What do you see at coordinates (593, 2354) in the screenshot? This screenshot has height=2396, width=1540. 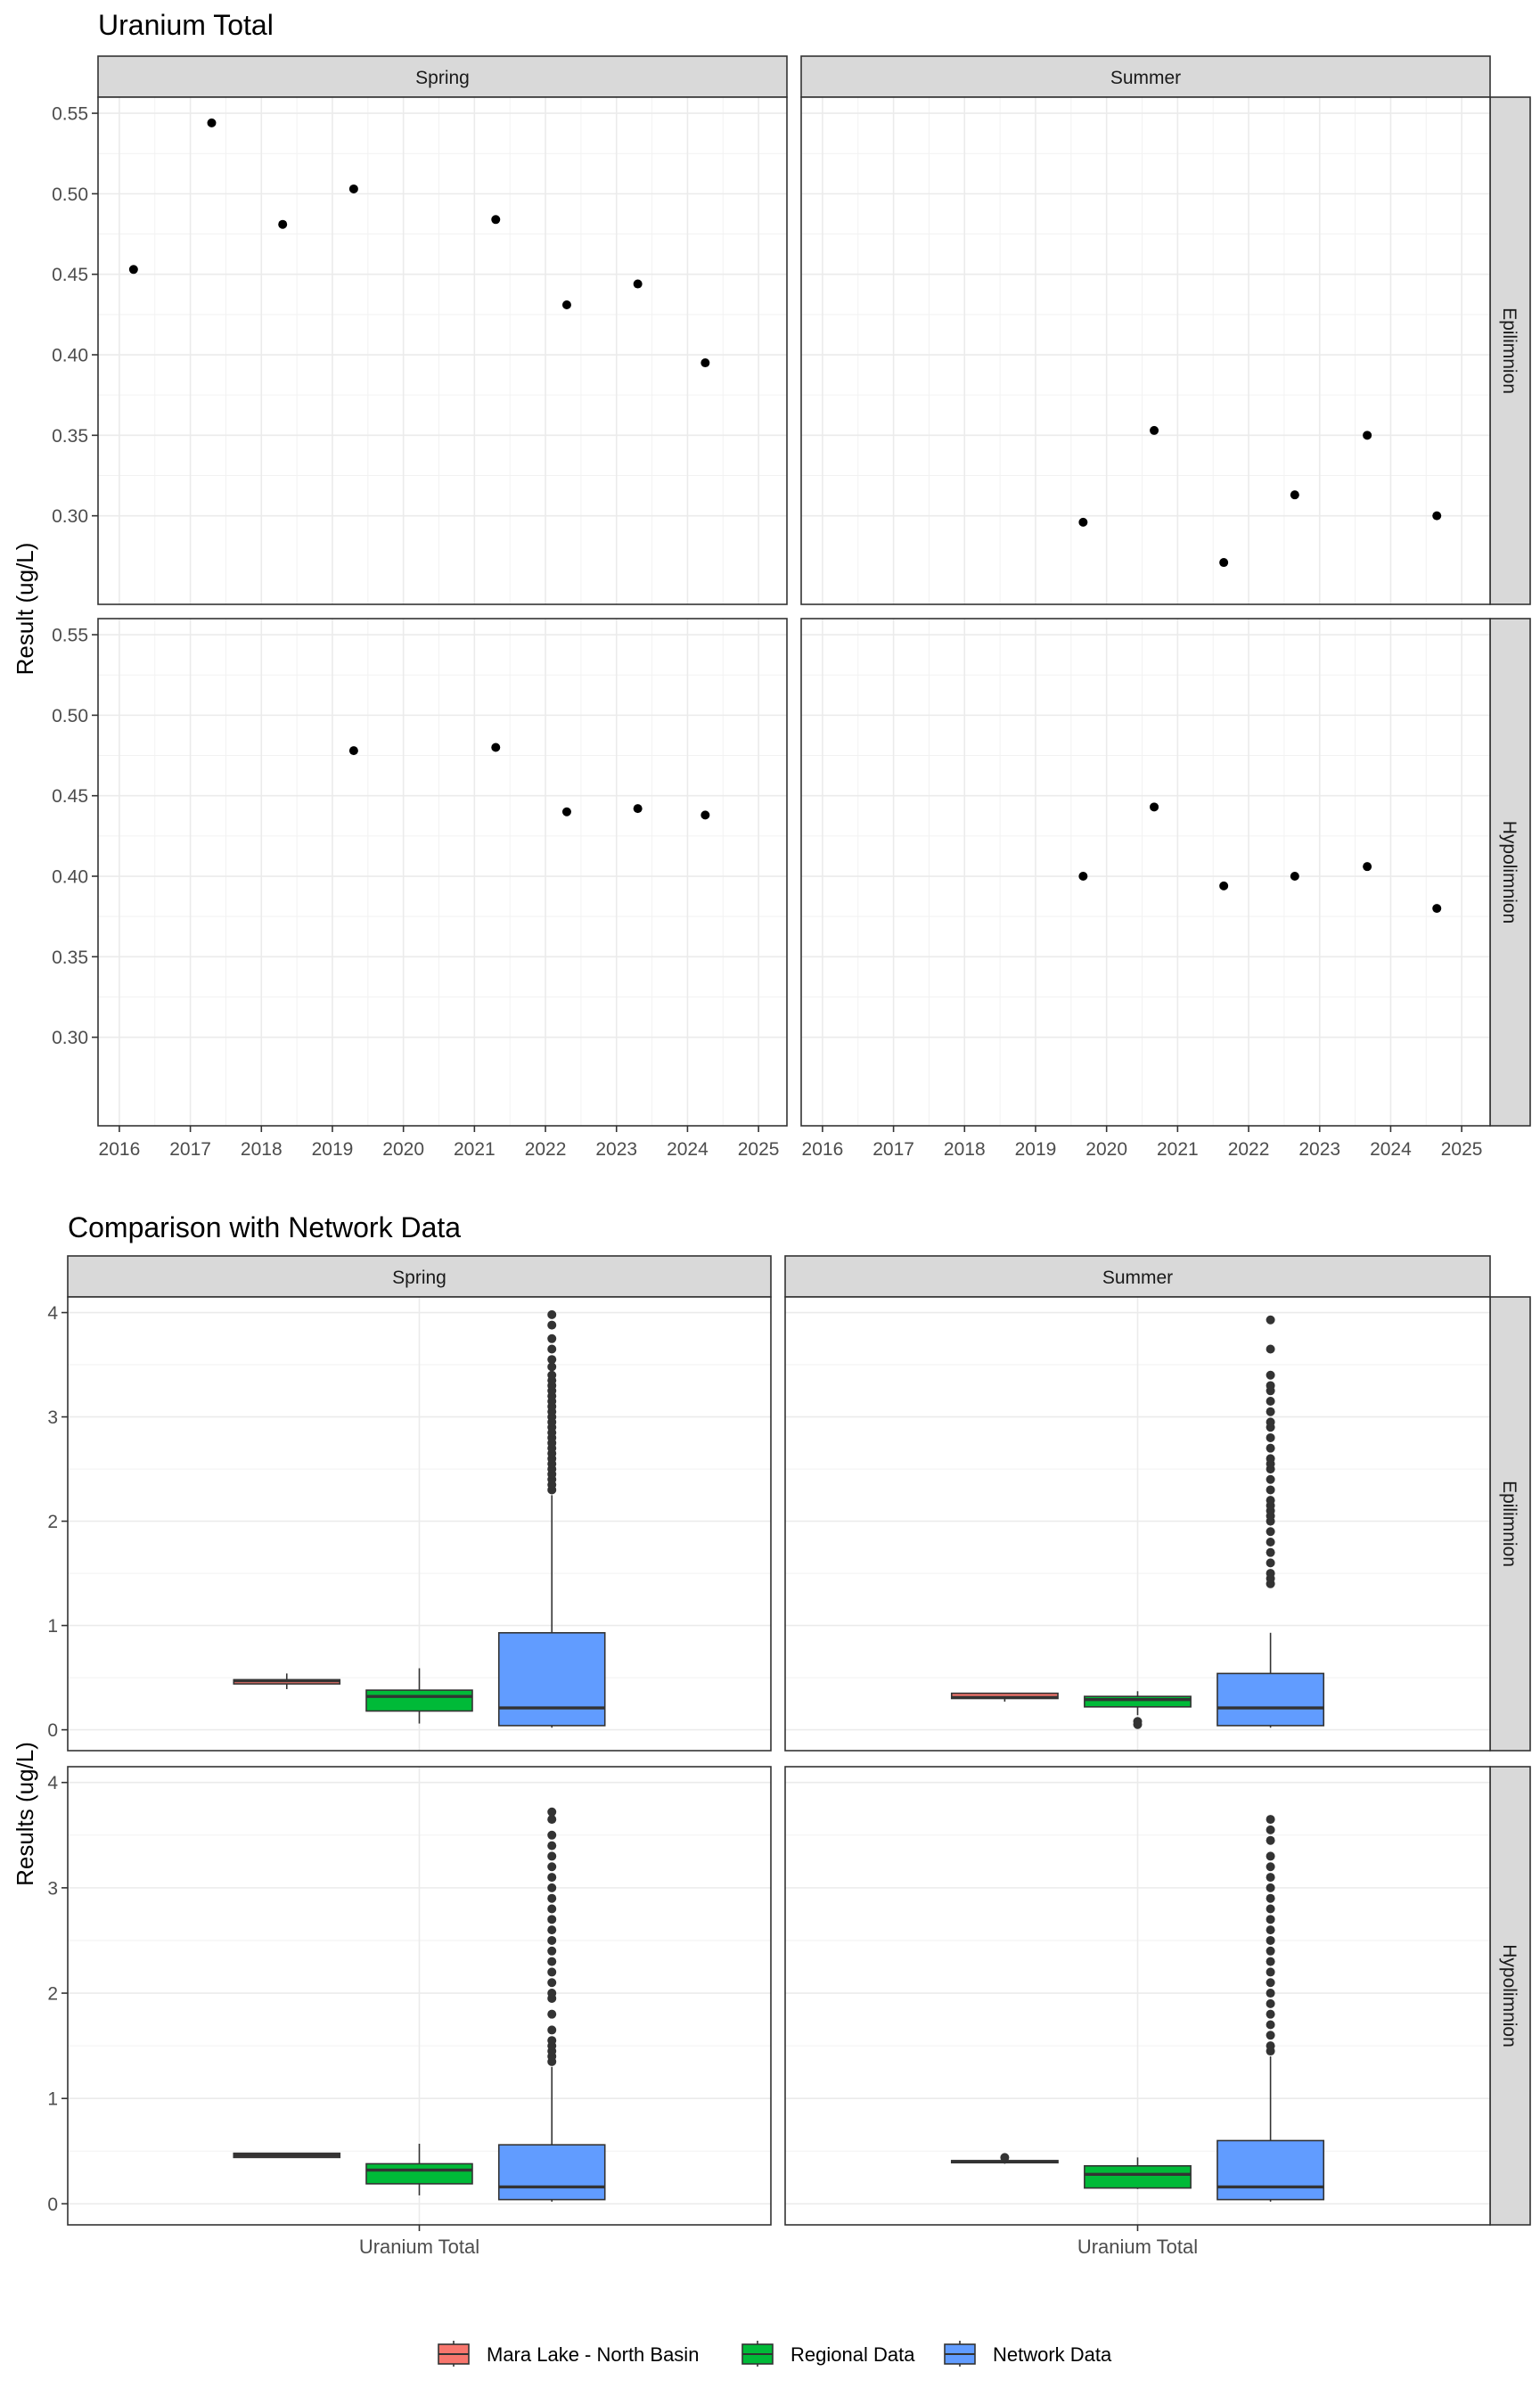 I see `legend-label-mara-lake: Mara Lake - North Basin` at bounding box center [593, 2354].